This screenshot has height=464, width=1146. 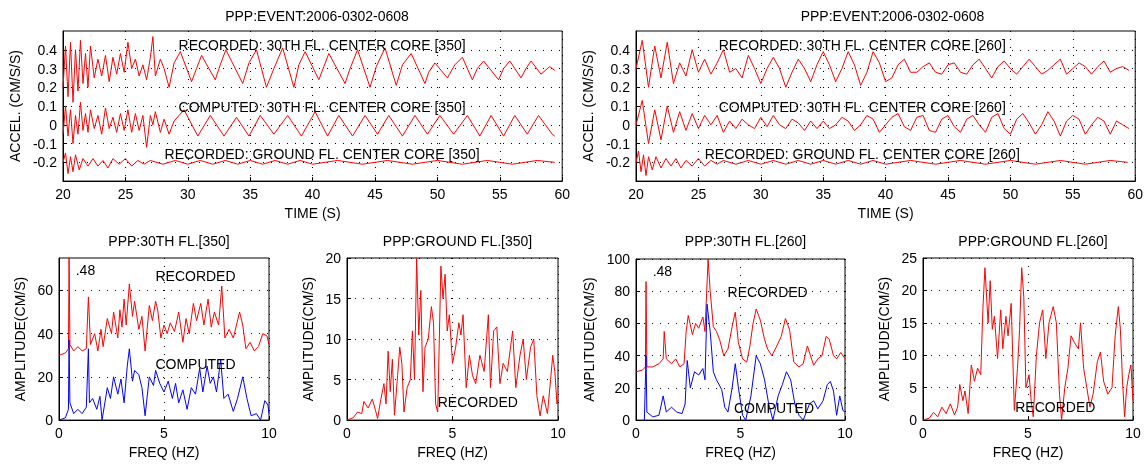 What do you see at coordinates (862, 44) in the screenshot?
I see `series-label: RECORDED: 30TH FL. CENTER CORE [260]` at bounding box center [862, 44].